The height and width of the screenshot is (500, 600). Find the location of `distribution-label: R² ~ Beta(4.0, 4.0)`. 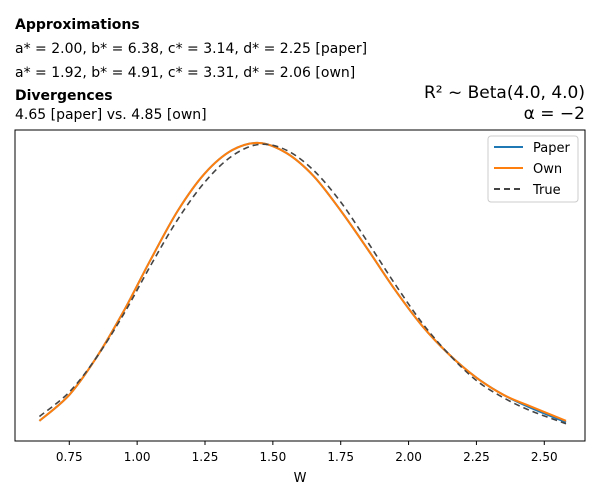

distribution-label: R² ~ Beta(4.0, 4.0) is located at coordinates (504, 93).